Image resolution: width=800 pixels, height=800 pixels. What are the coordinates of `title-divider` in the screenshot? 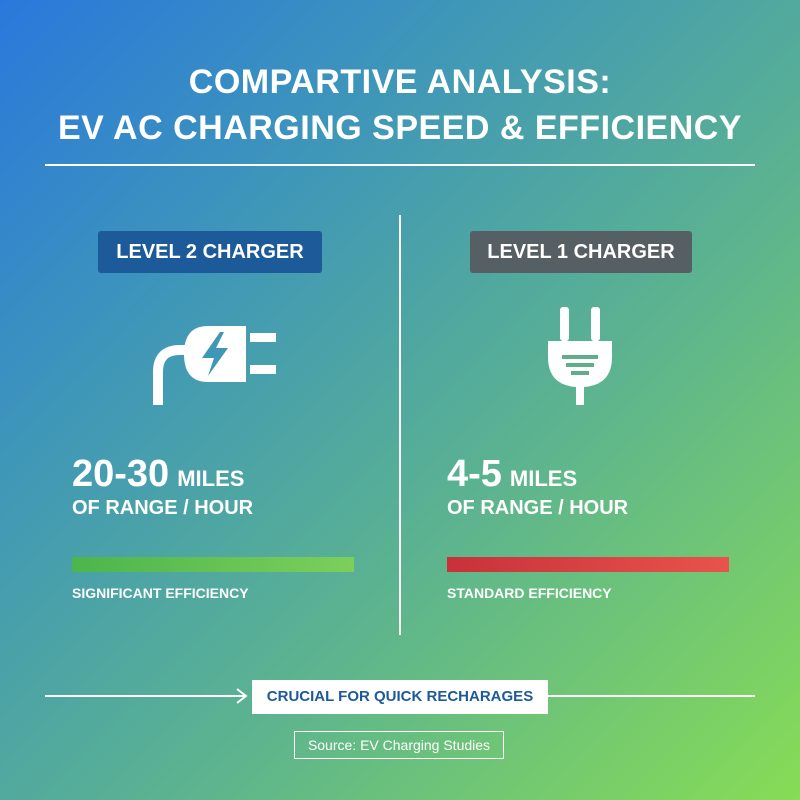 It's located at (400, 165).